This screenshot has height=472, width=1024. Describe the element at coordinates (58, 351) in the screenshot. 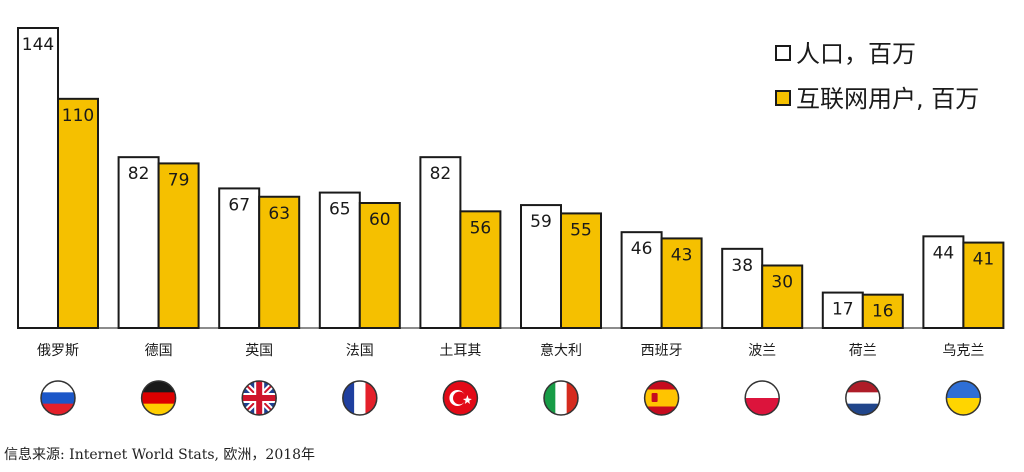

I see `category-label-0: 俄罗斯` at that location.